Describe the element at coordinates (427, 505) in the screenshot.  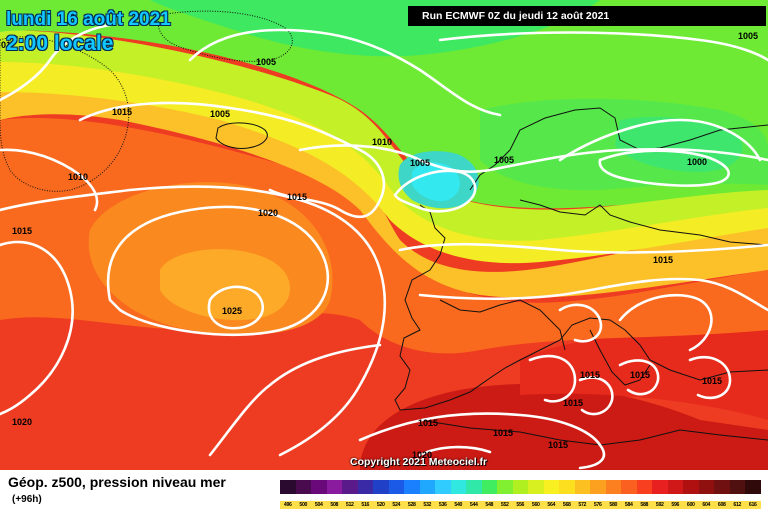
I see `scale-tick-label: 532` at that location.